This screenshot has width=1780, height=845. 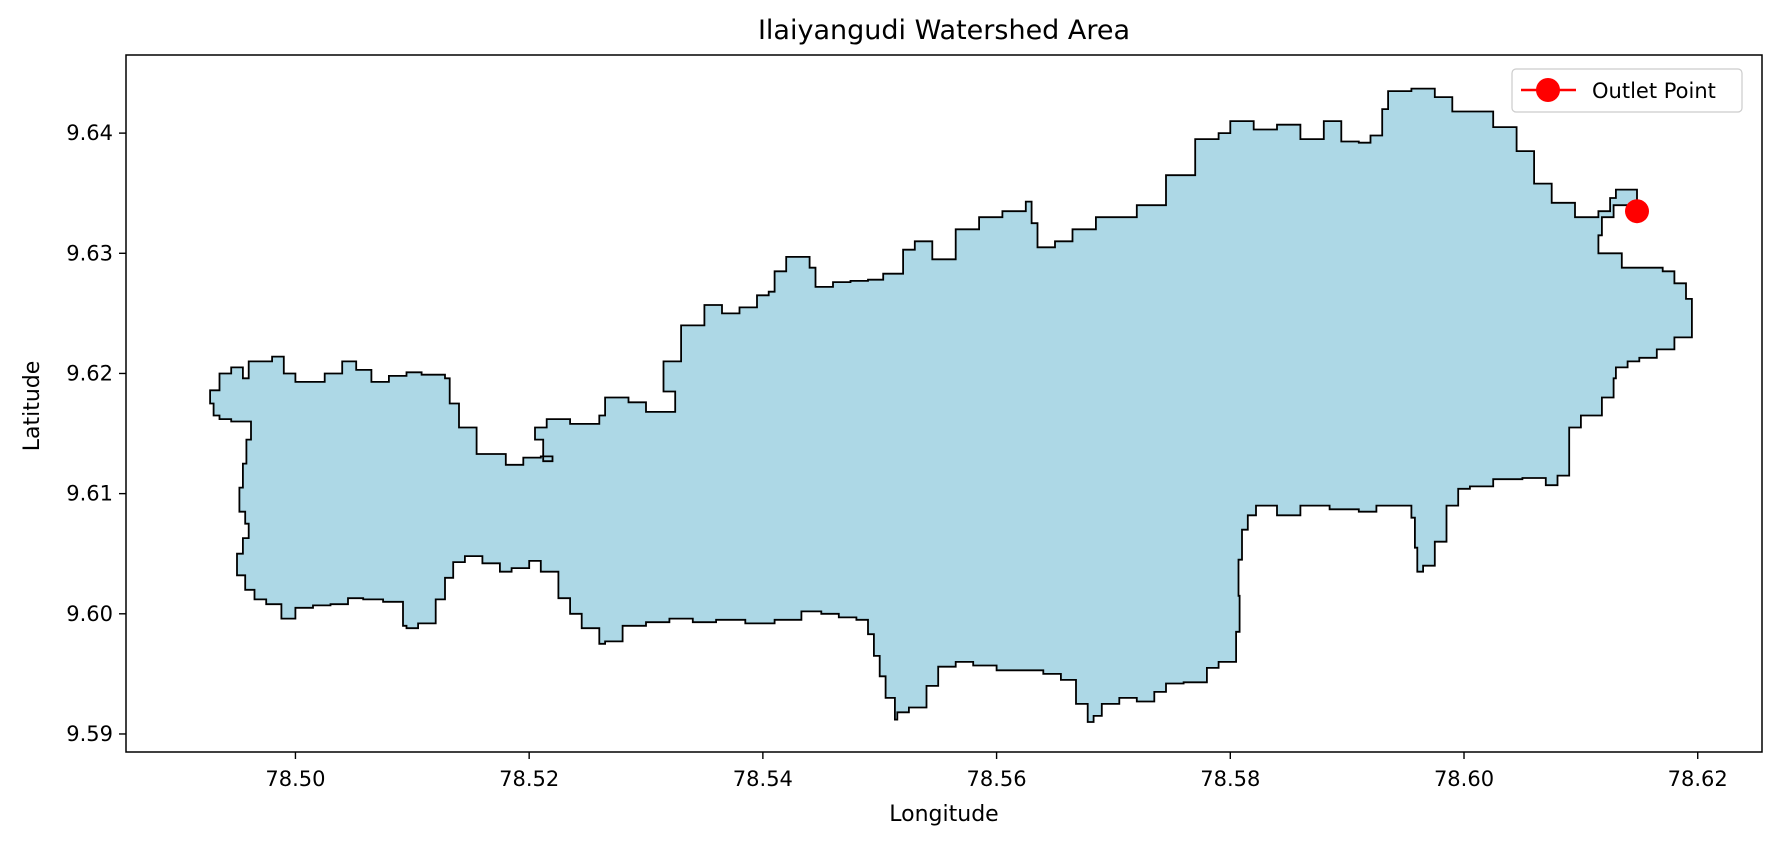 I want to click on x-tick-label: 78.58, so click(x=1230, y=779).